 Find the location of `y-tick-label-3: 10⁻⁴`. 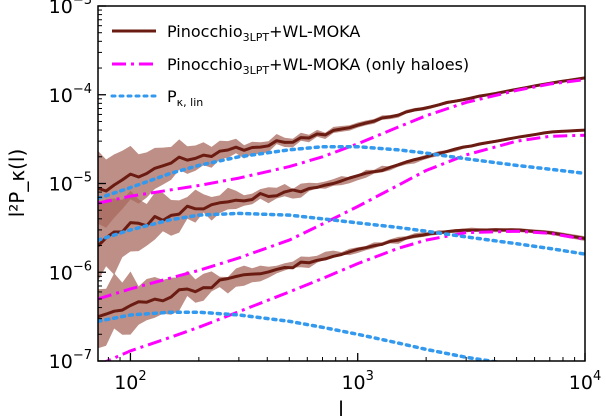

y-tick-label-3: 10⁻⁴ is located at coordinates (70, 94).